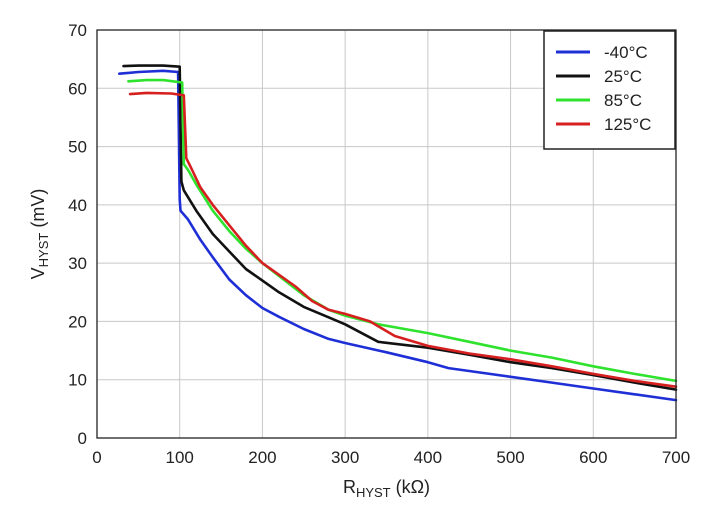  What do you see at coordinates (77, 380) in the screenshot?
I see `y-tick-label: 10` at bounding box center [77, 380].